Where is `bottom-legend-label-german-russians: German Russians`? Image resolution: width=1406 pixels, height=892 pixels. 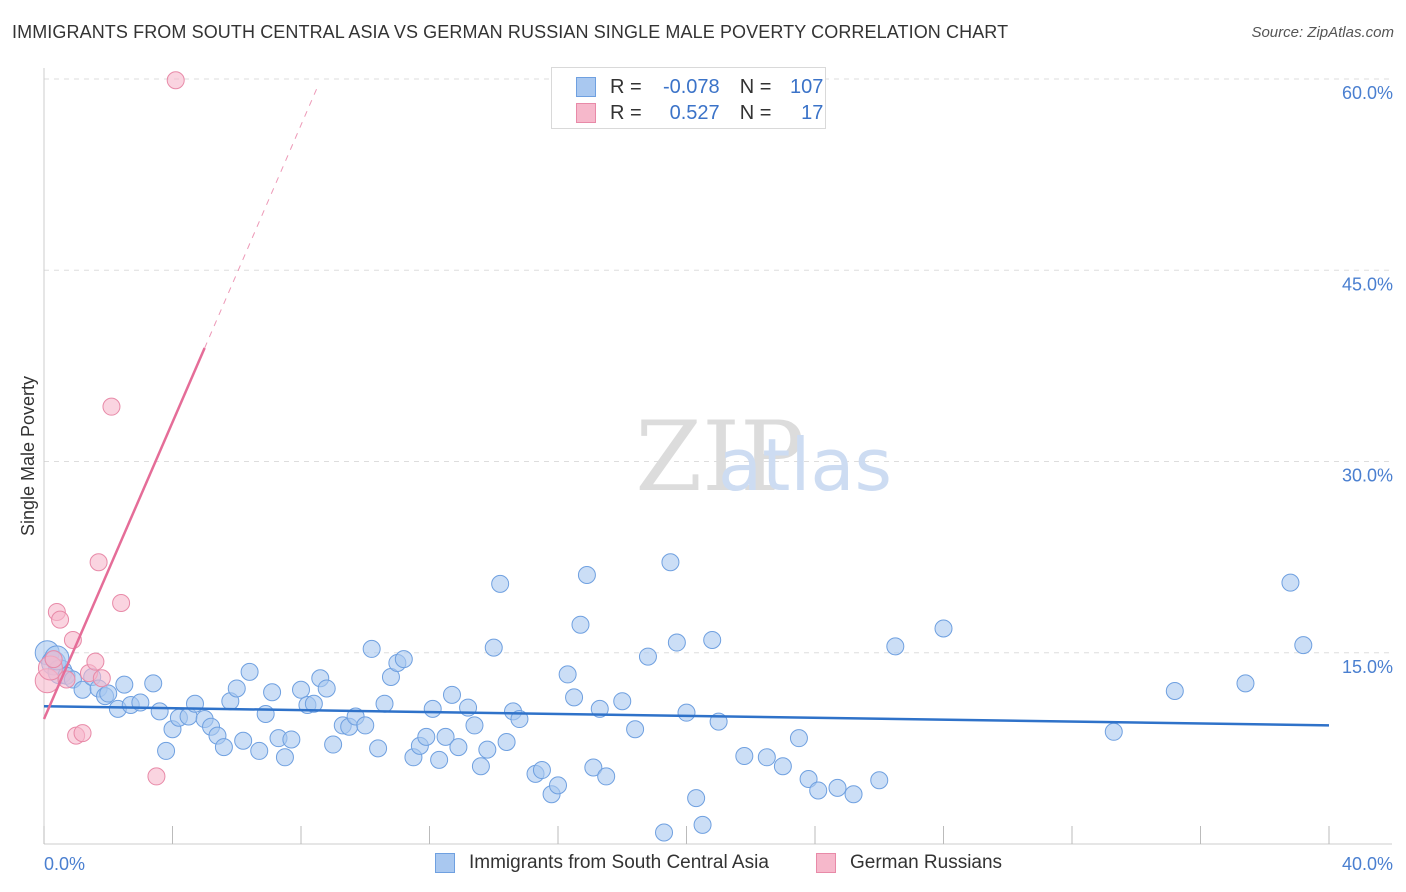 bottom-legend-label-german-russians: German Russians is located at coordinates (926, 862).